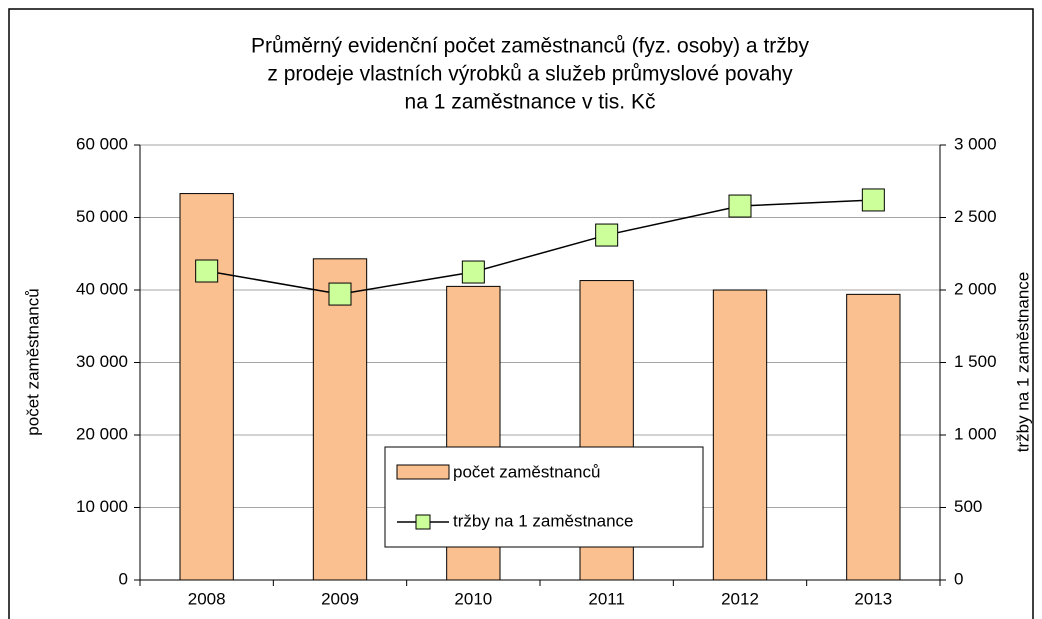  Describe the element at coordinates (473, 598) in the screenshot. I see `x-tick-label: 2010` at that location.